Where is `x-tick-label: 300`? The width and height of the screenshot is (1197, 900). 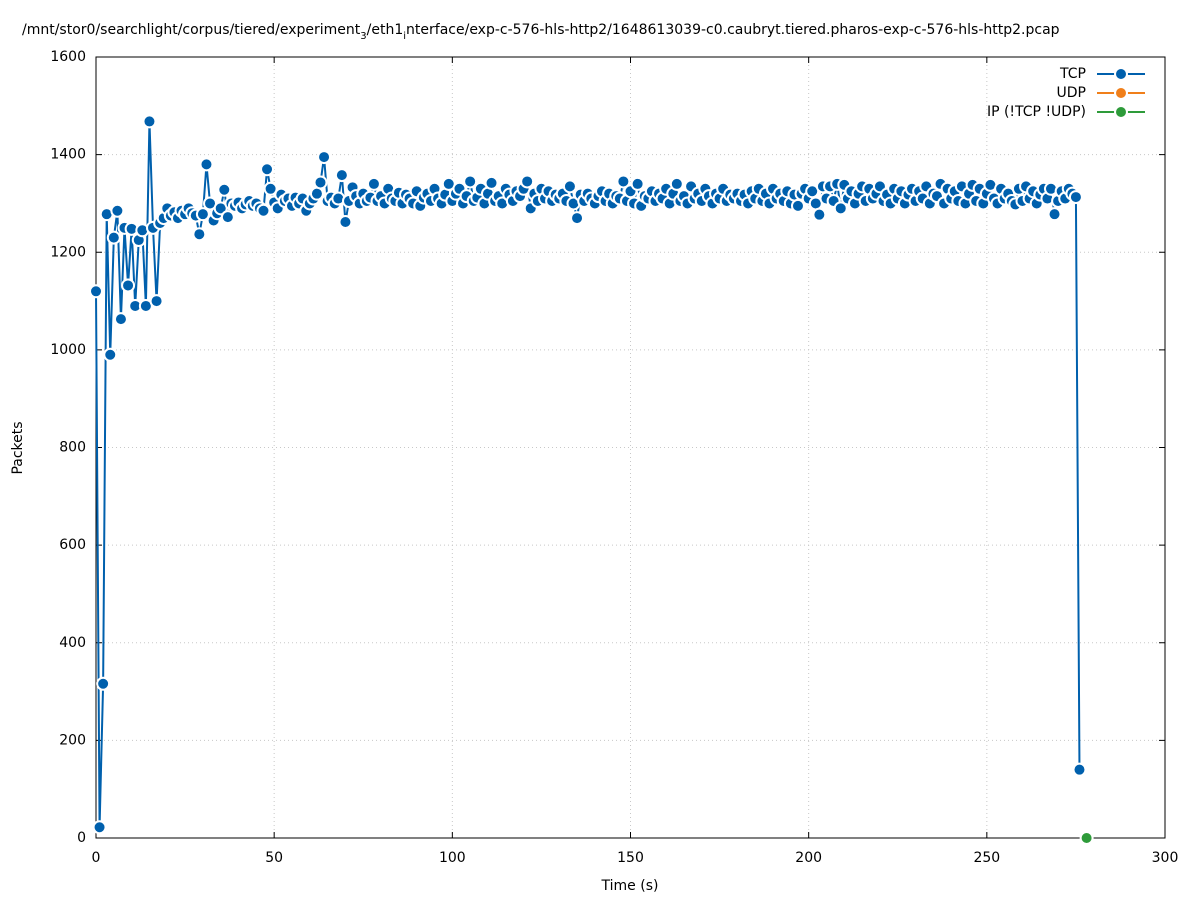 x-tick-label: 300 is located at coordinates (1165, 858).